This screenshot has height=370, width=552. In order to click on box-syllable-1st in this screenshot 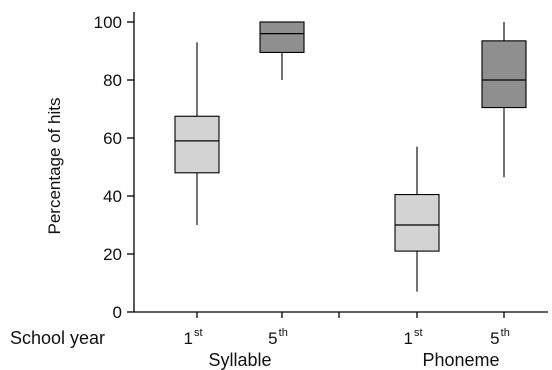, I will do `click(197, 133)`.